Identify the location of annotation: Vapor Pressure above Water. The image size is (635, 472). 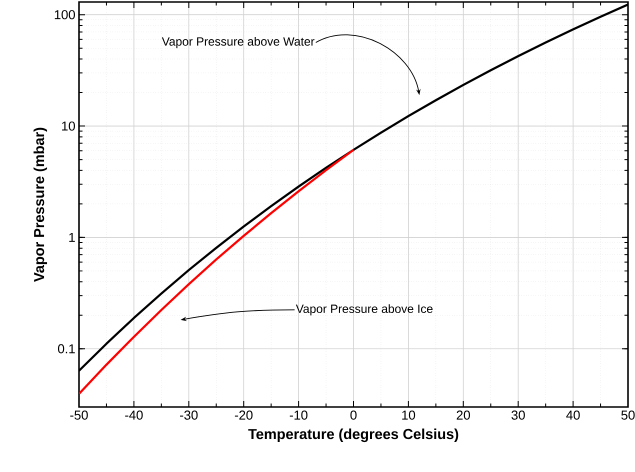
(238, 42).